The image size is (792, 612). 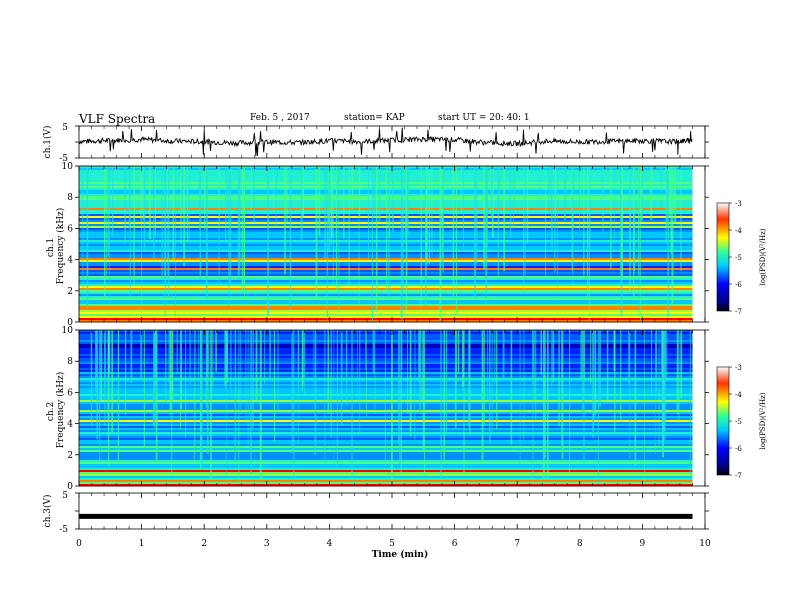 What do you see at coordinates (738, 285) in the screenshot?
I see `cb1-ticks-tick-label: -6` at bounding box center [738, 285].